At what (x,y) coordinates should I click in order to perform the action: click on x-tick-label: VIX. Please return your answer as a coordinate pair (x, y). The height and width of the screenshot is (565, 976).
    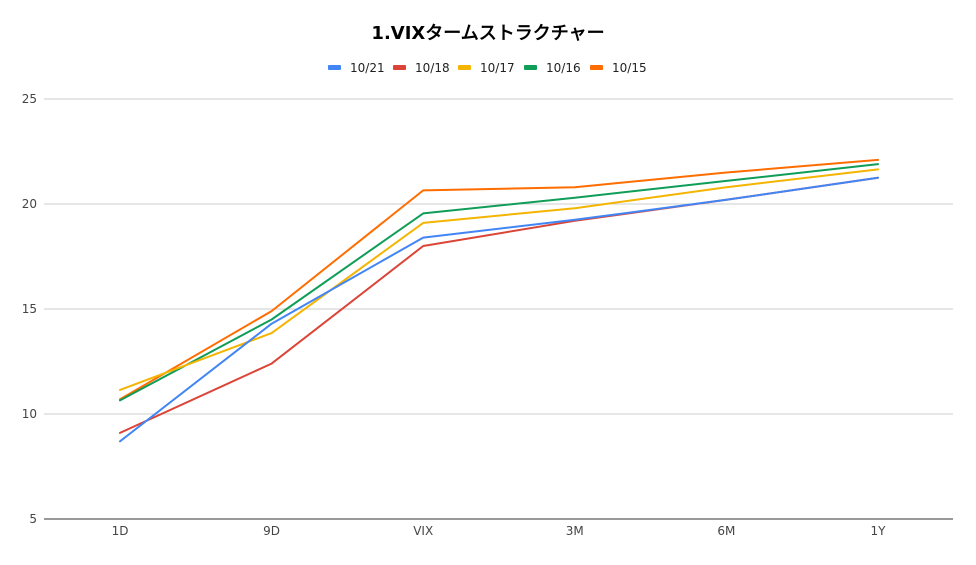
    Looking at the image, I should click on (423, 531).